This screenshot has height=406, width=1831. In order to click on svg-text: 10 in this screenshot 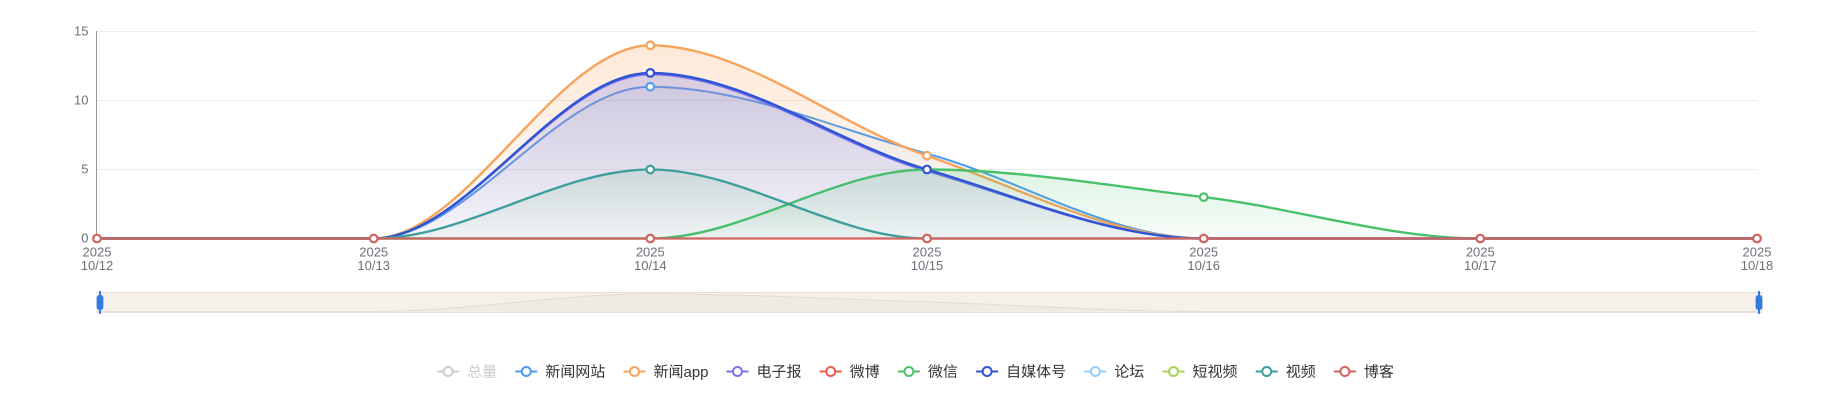, I will do `click(81, 100)`.